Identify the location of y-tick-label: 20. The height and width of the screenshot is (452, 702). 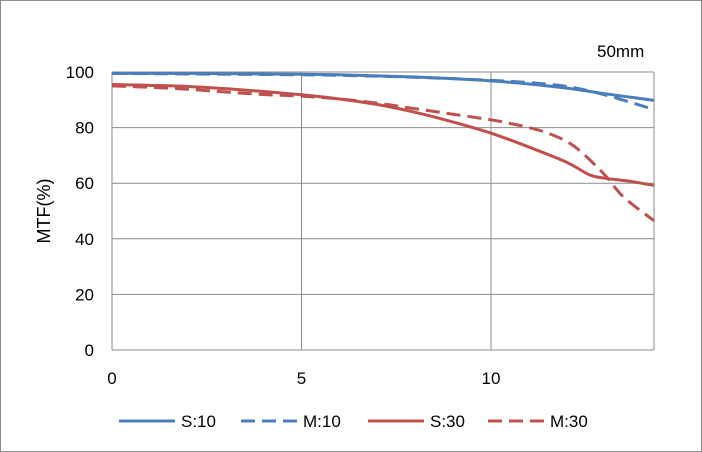
(84, 294).